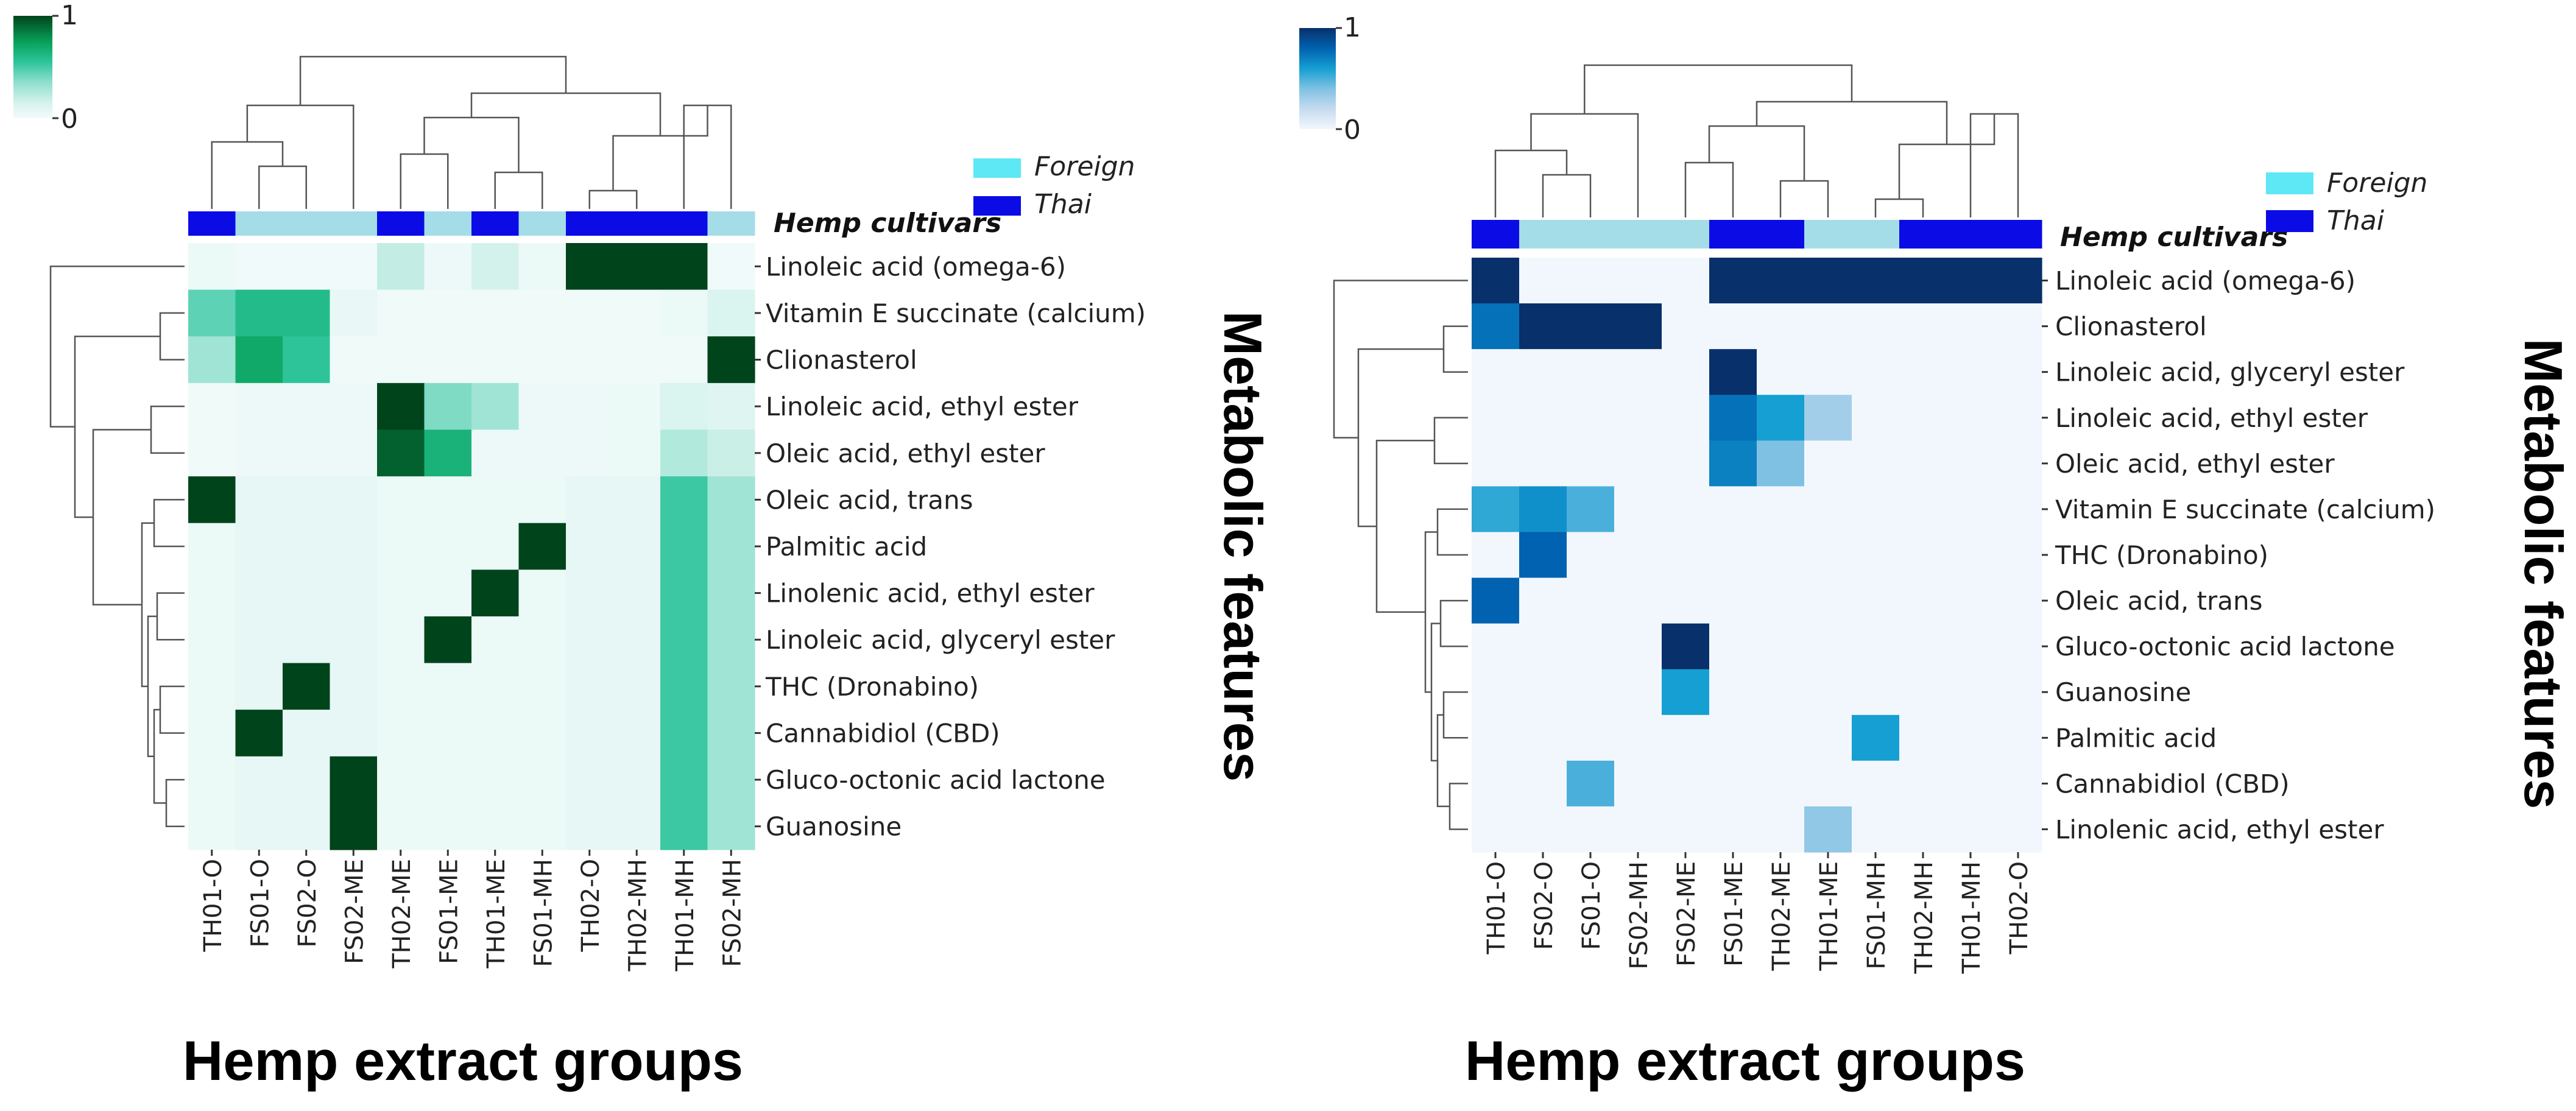 The image size is (2576, 1111). I want to click on row-label: Cannabidiol (CBD), so click(883, 733).